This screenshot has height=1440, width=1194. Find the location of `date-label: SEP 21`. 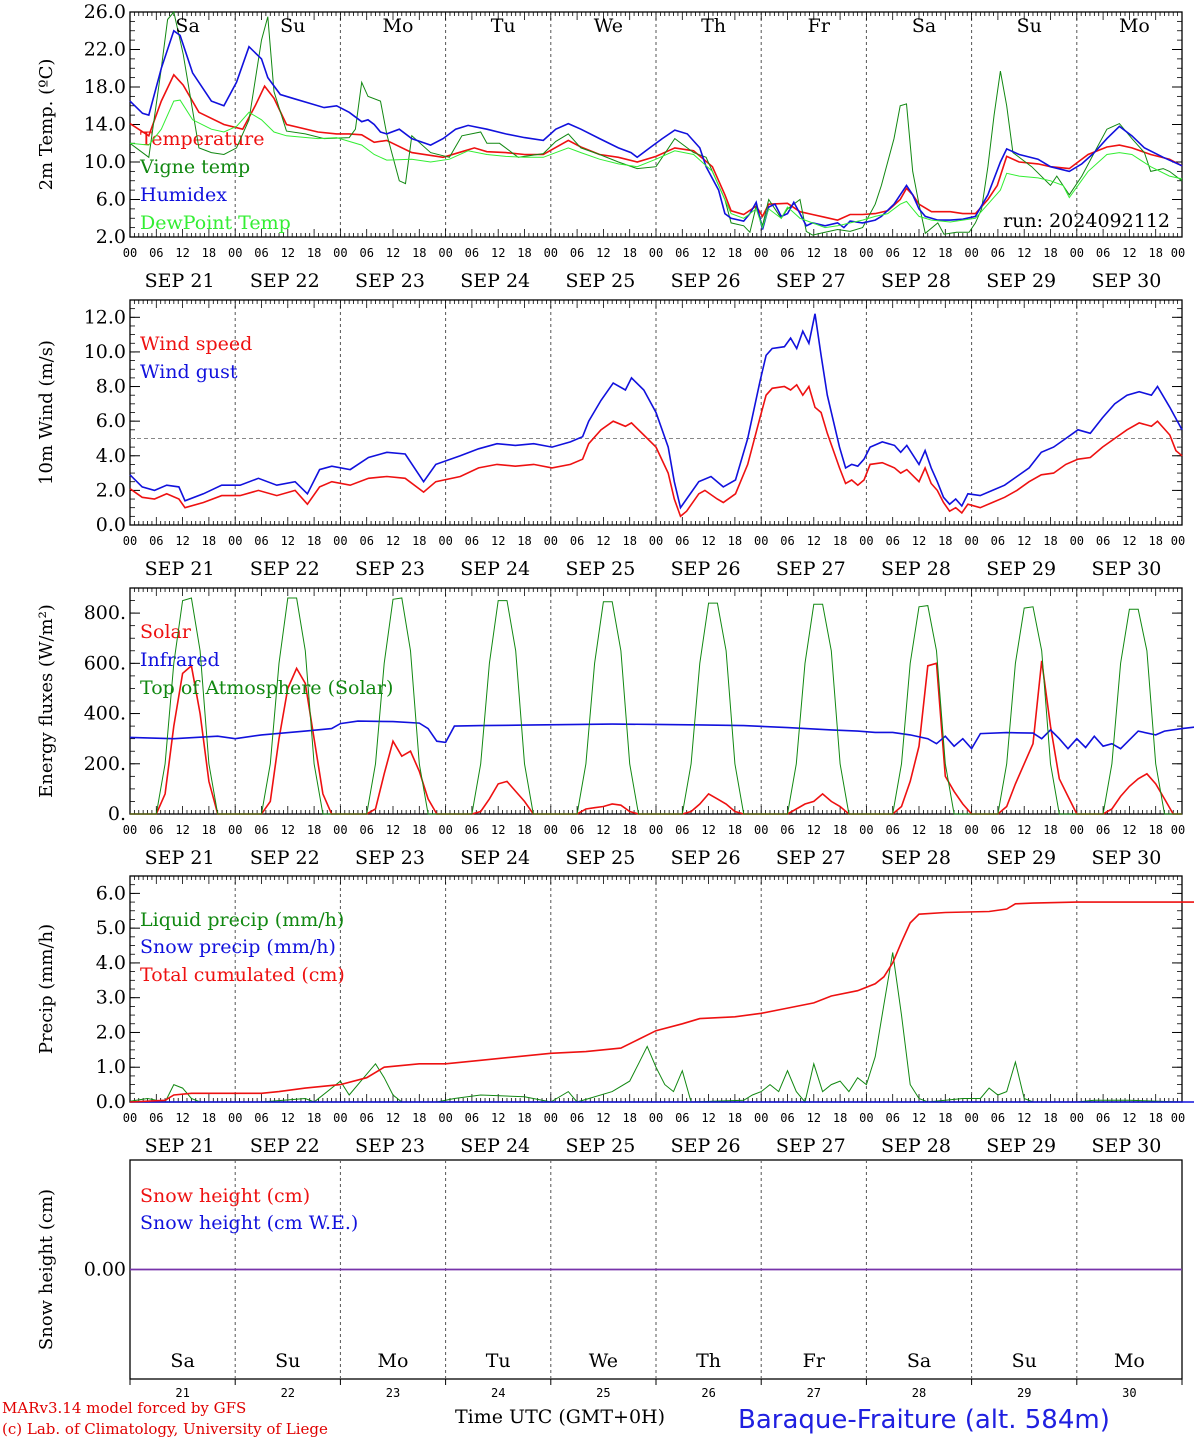

date-label: SEP 21 is located at coordinates (180, 569).